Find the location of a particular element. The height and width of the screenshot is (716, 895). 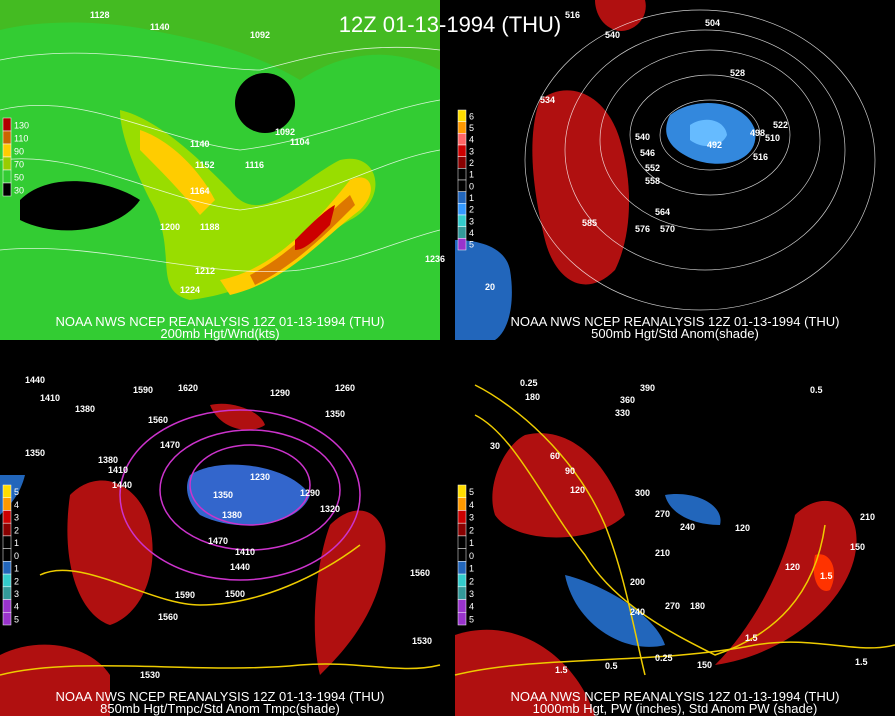

contour-label: 1260 is located at coordinates (345, 388).